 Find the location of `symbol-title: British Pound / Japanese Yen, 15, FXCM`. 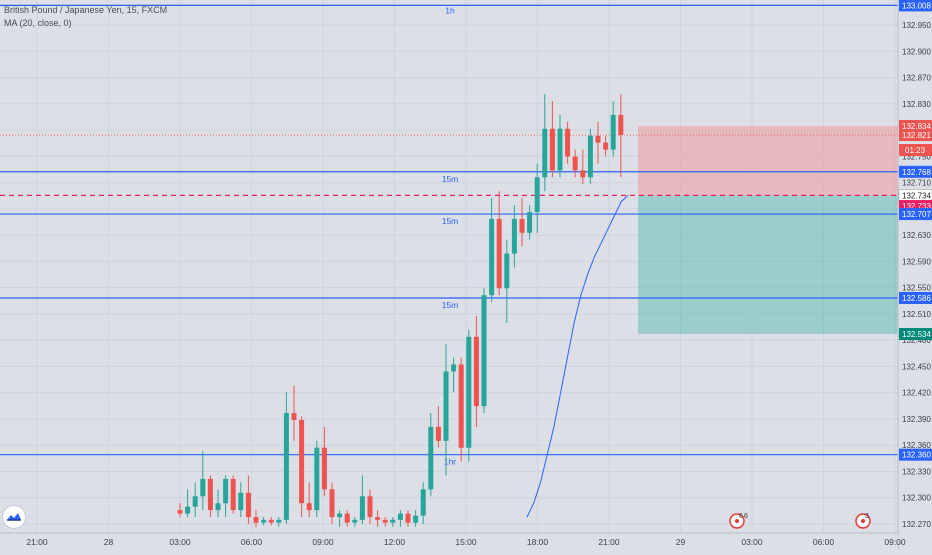

symbol-title: British Pound / Japanese Yen, 15, FXCM is located at coordinates (86, 10).